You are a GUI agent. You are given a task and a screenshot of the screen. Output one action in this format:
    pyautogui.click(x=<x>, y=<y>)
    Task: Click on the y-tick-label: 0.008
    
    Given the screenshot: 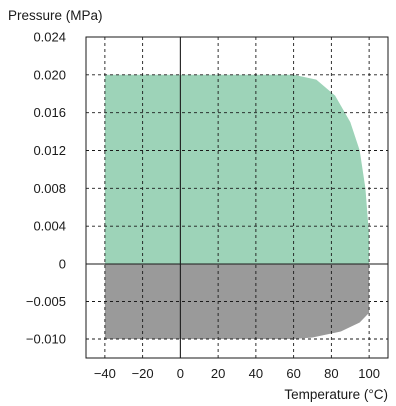 What is the action you would take?
    pyautogui.click(x=49, y=188)
    